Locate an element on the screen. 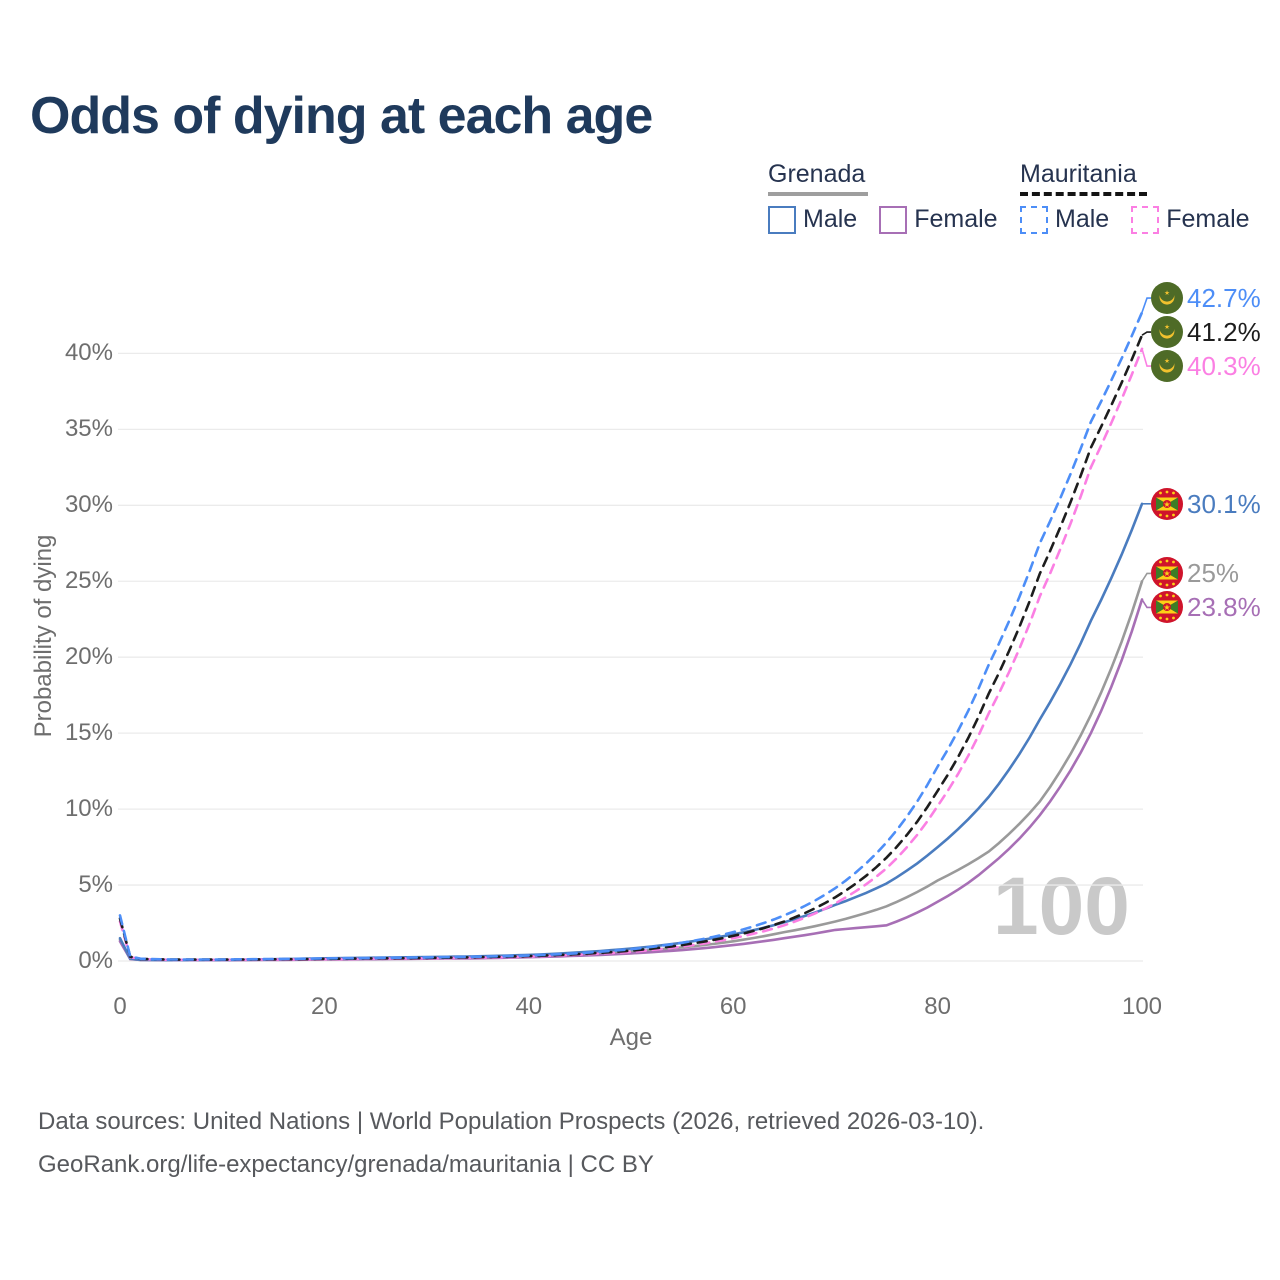 Image resolution: width=1280 pixels, height=1280 pixels. end-value-label-grenada: 25% is located at coordinates (1213, 573).